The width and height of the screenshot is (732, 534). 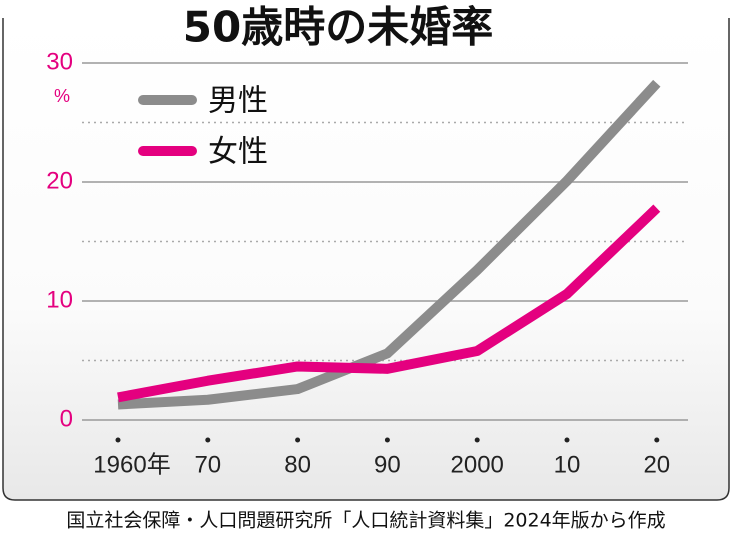 What do you see at coordinates (297, 464) in the screenshot?
I see `x-tick-label: 80` at bounding box center [297, 464].